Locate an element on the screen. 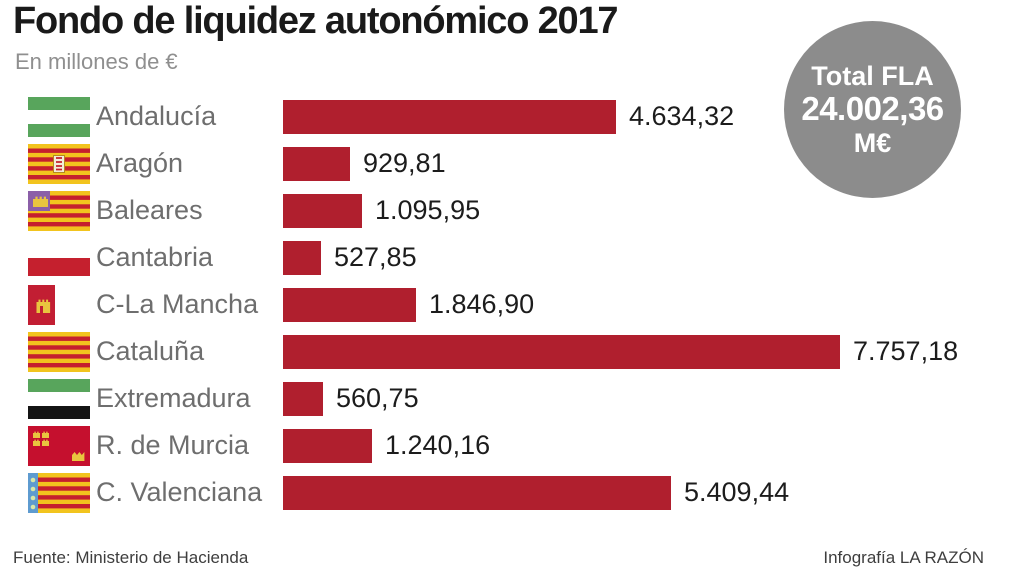  region-label: C. Valenciana is located at coordinates (179, 492).